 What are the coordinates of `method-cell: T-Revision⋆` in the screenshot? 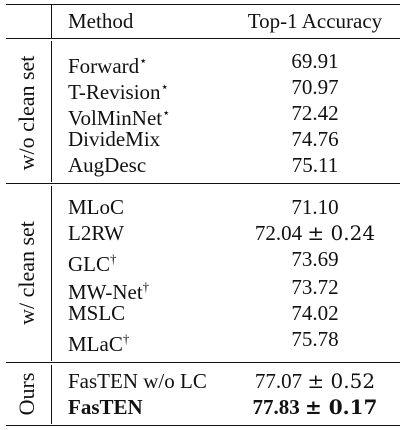 It's located at (118, 91).